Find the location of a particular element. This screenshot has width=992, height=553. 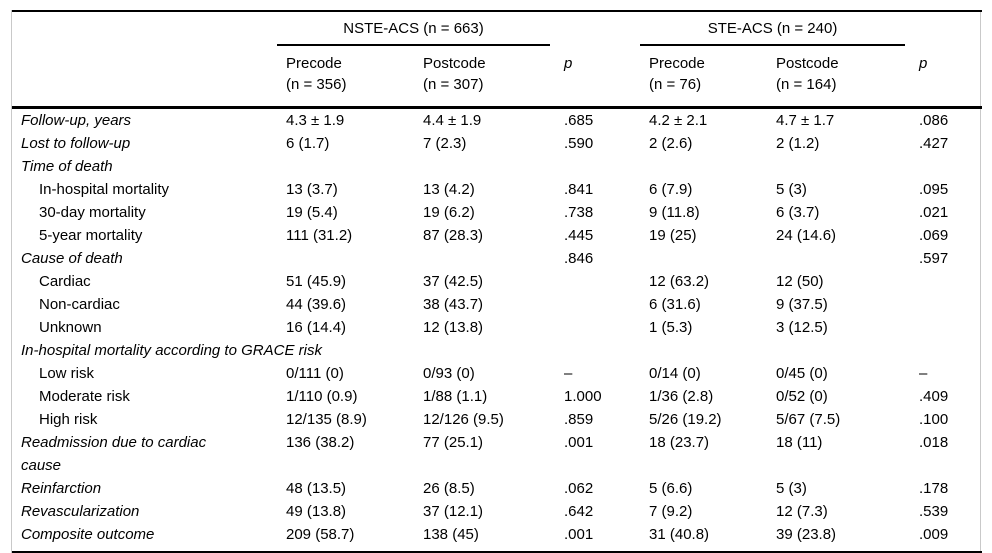

table-cell: 12 (13.8) is located at coordinates (453, 327).